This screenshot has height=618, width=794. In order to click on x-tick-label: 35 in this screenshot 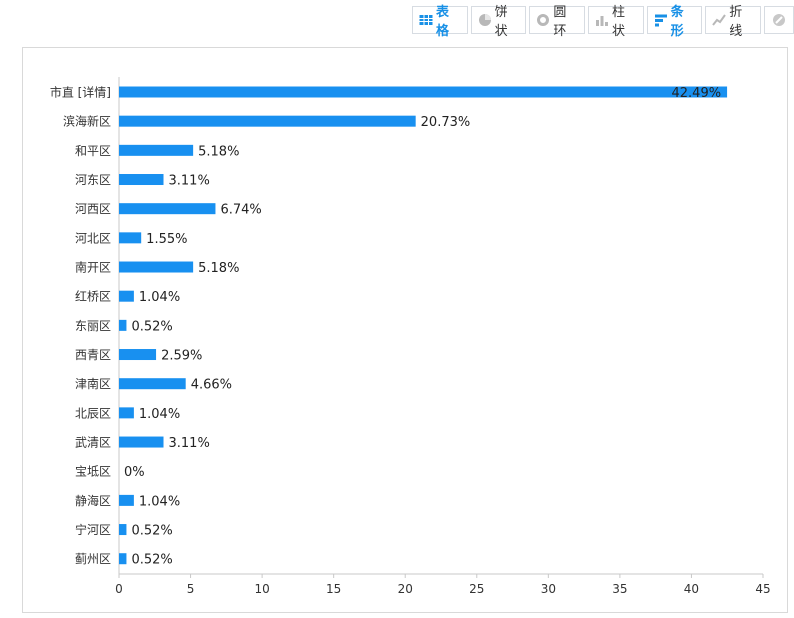, I will do `click(619, 589)`.